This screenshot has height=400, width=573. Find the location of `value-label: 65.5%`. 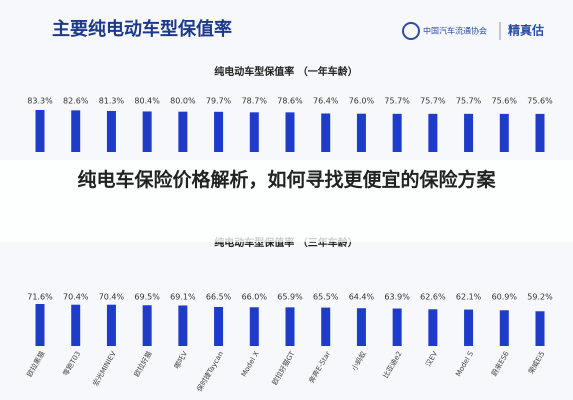

value-label: 65.5% is located at coordinates (326, 297).